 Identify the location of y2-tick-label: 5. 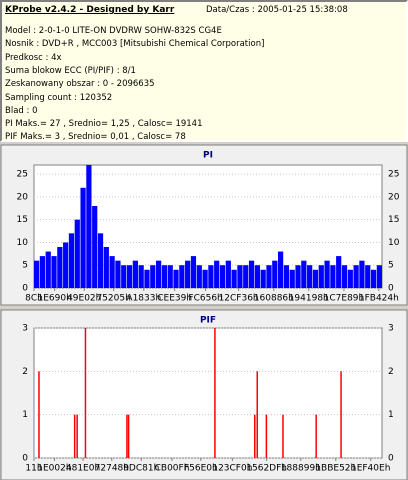
(391, 266).